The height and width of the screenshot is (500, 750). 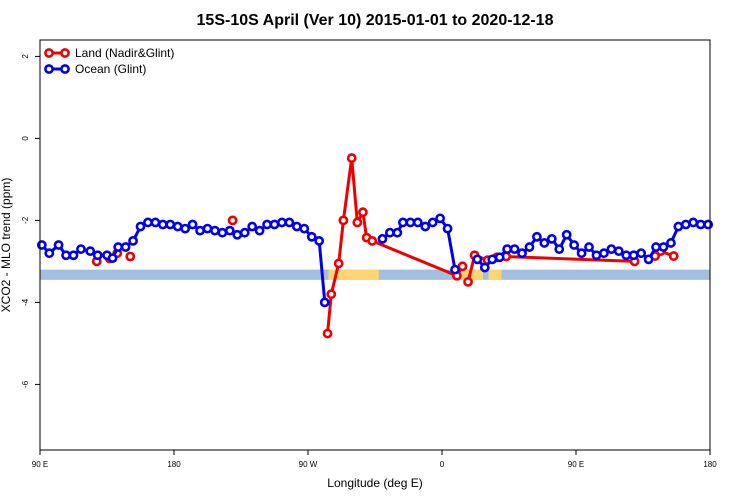 What do you see at coordinates (374, 459) in the screenshot?
I see `x-axis: 90 E 180 90 W 0 90 E 180` at bounding box center [374, 459].